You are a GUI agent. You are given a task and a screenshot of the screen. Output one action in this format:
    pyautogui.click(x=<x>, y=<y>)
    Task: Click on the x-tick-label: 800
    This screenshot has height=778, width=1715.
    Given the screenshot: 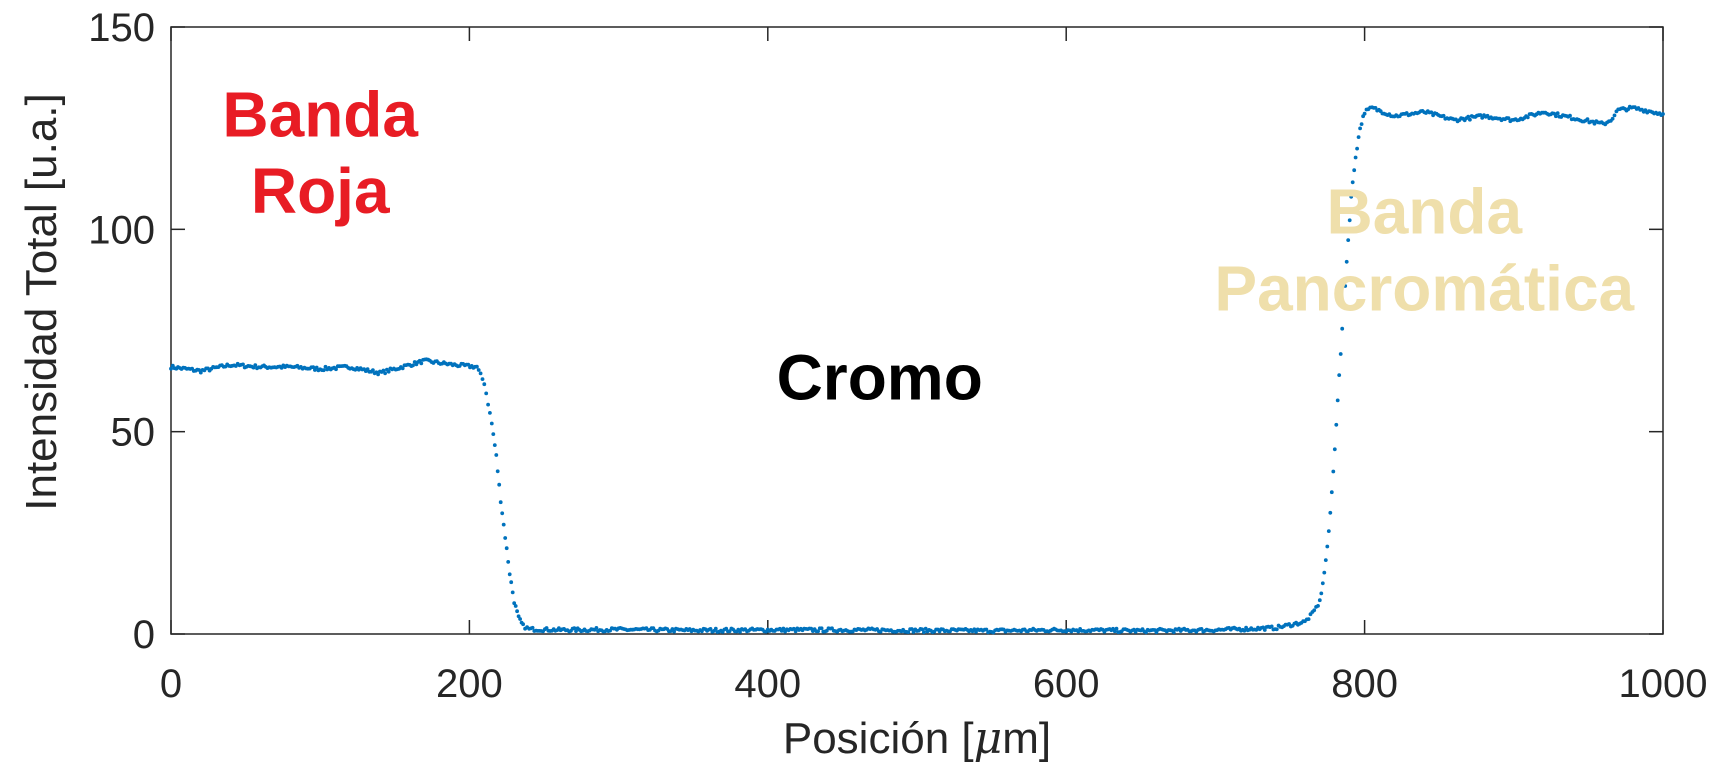 What is the action you would take?
    pyautogui.click(x=1364, y=684)
    